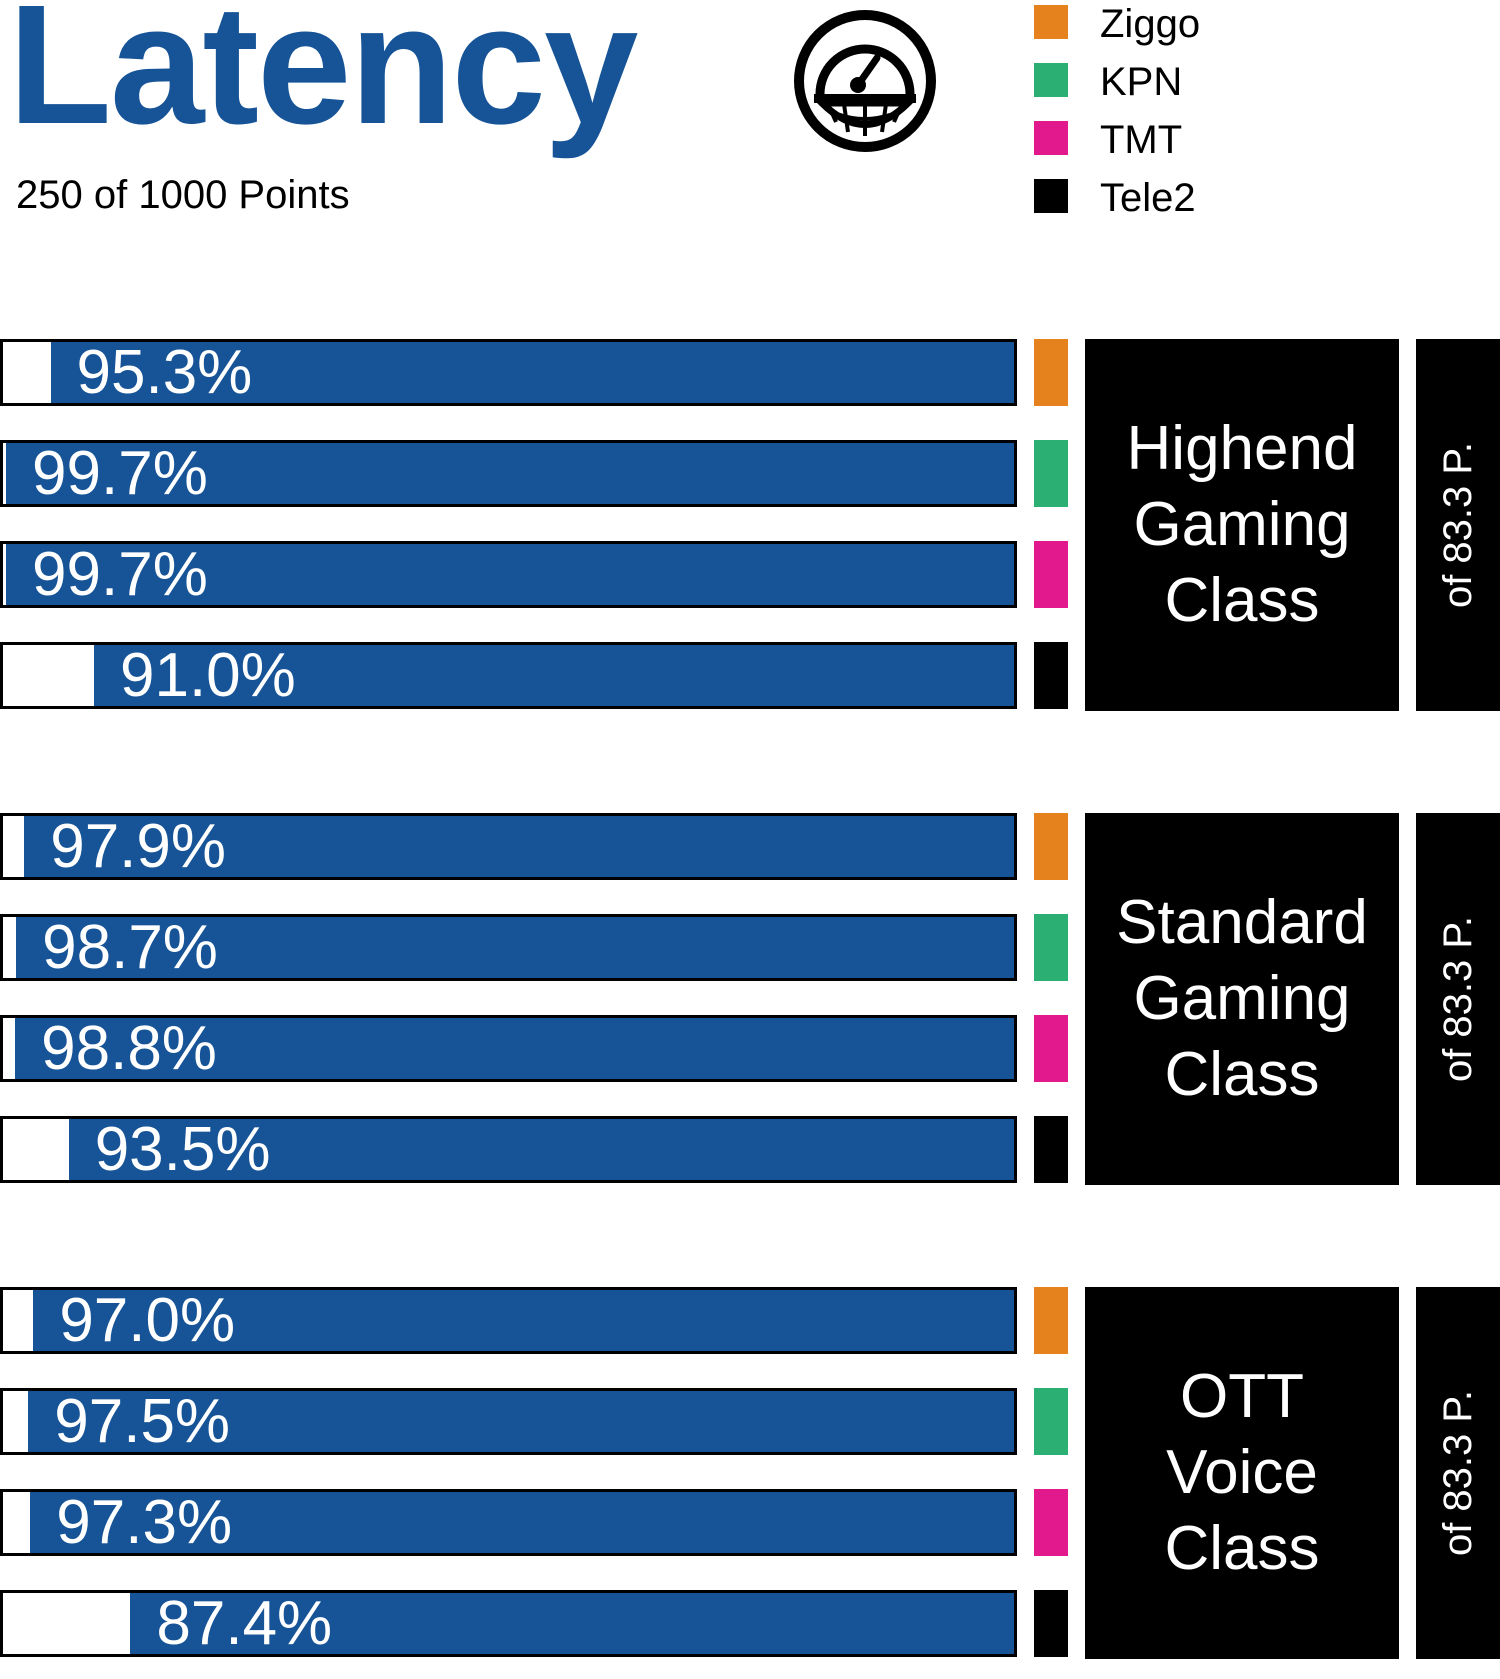 The image size is (1500, 1679). Describe the element at coordinates (323, 80) in the screenshot. I see `chart-title: Latency` at that location.